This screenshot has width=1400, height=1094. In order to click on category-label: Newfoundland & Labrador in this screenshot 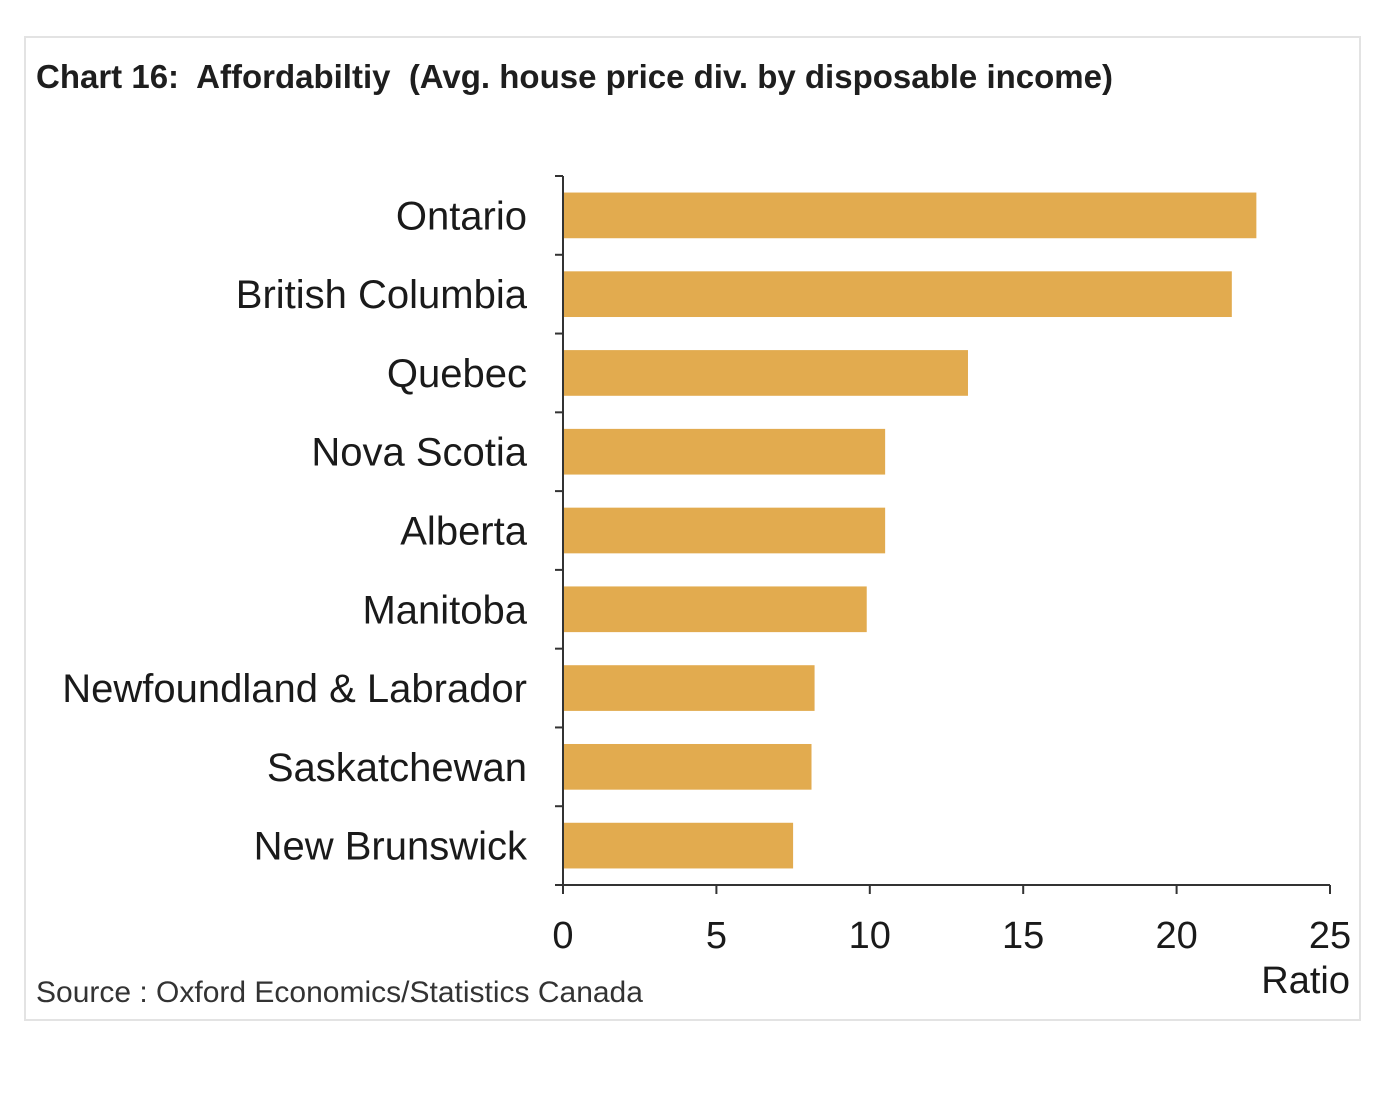, I will do `click(294, 689)`.